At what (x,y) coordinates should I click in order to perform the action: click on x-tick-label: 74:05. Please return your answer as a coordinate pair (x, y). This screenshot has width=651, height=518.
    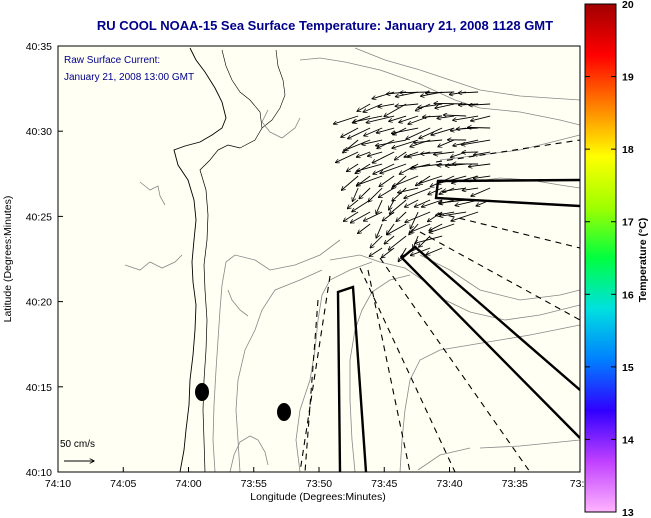
    Looking at the image, I should click on (123, 484).